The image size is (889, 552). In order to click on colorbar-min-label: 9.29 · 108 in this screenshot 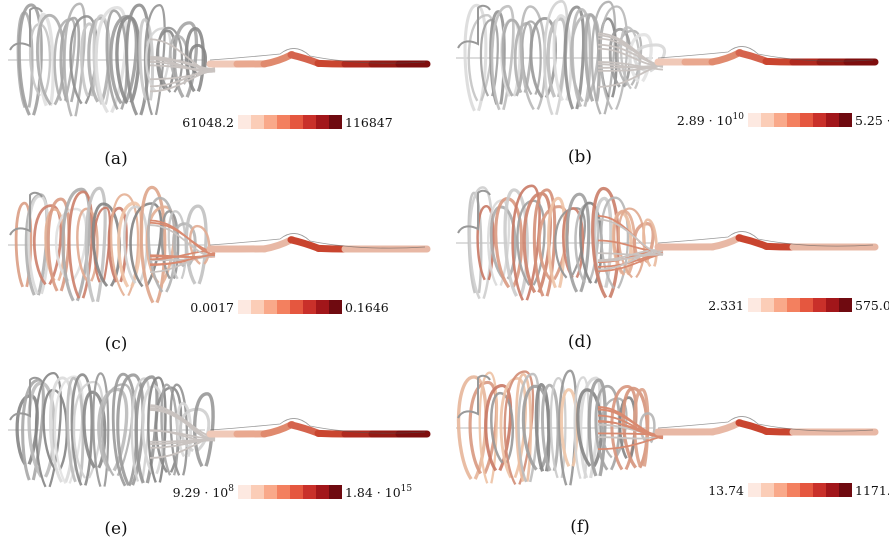, I will do `click(204, 492)`.